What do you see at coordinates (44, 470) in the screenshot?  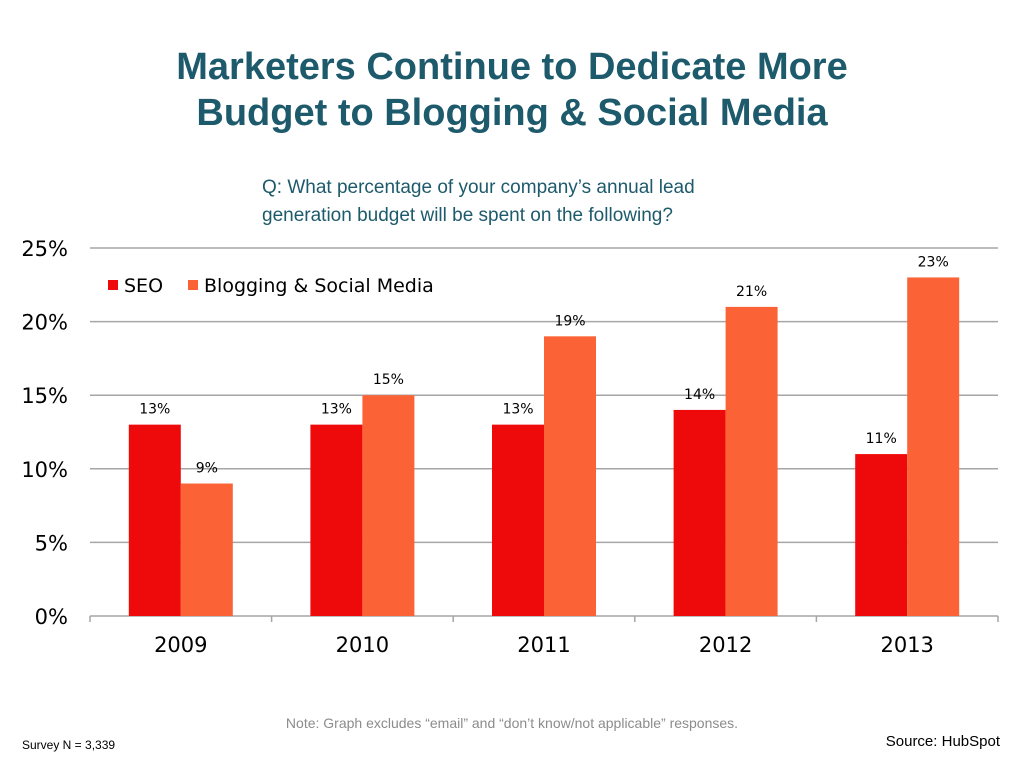 I see `y-tick-label: 10%` at bounding box center [44, 470].